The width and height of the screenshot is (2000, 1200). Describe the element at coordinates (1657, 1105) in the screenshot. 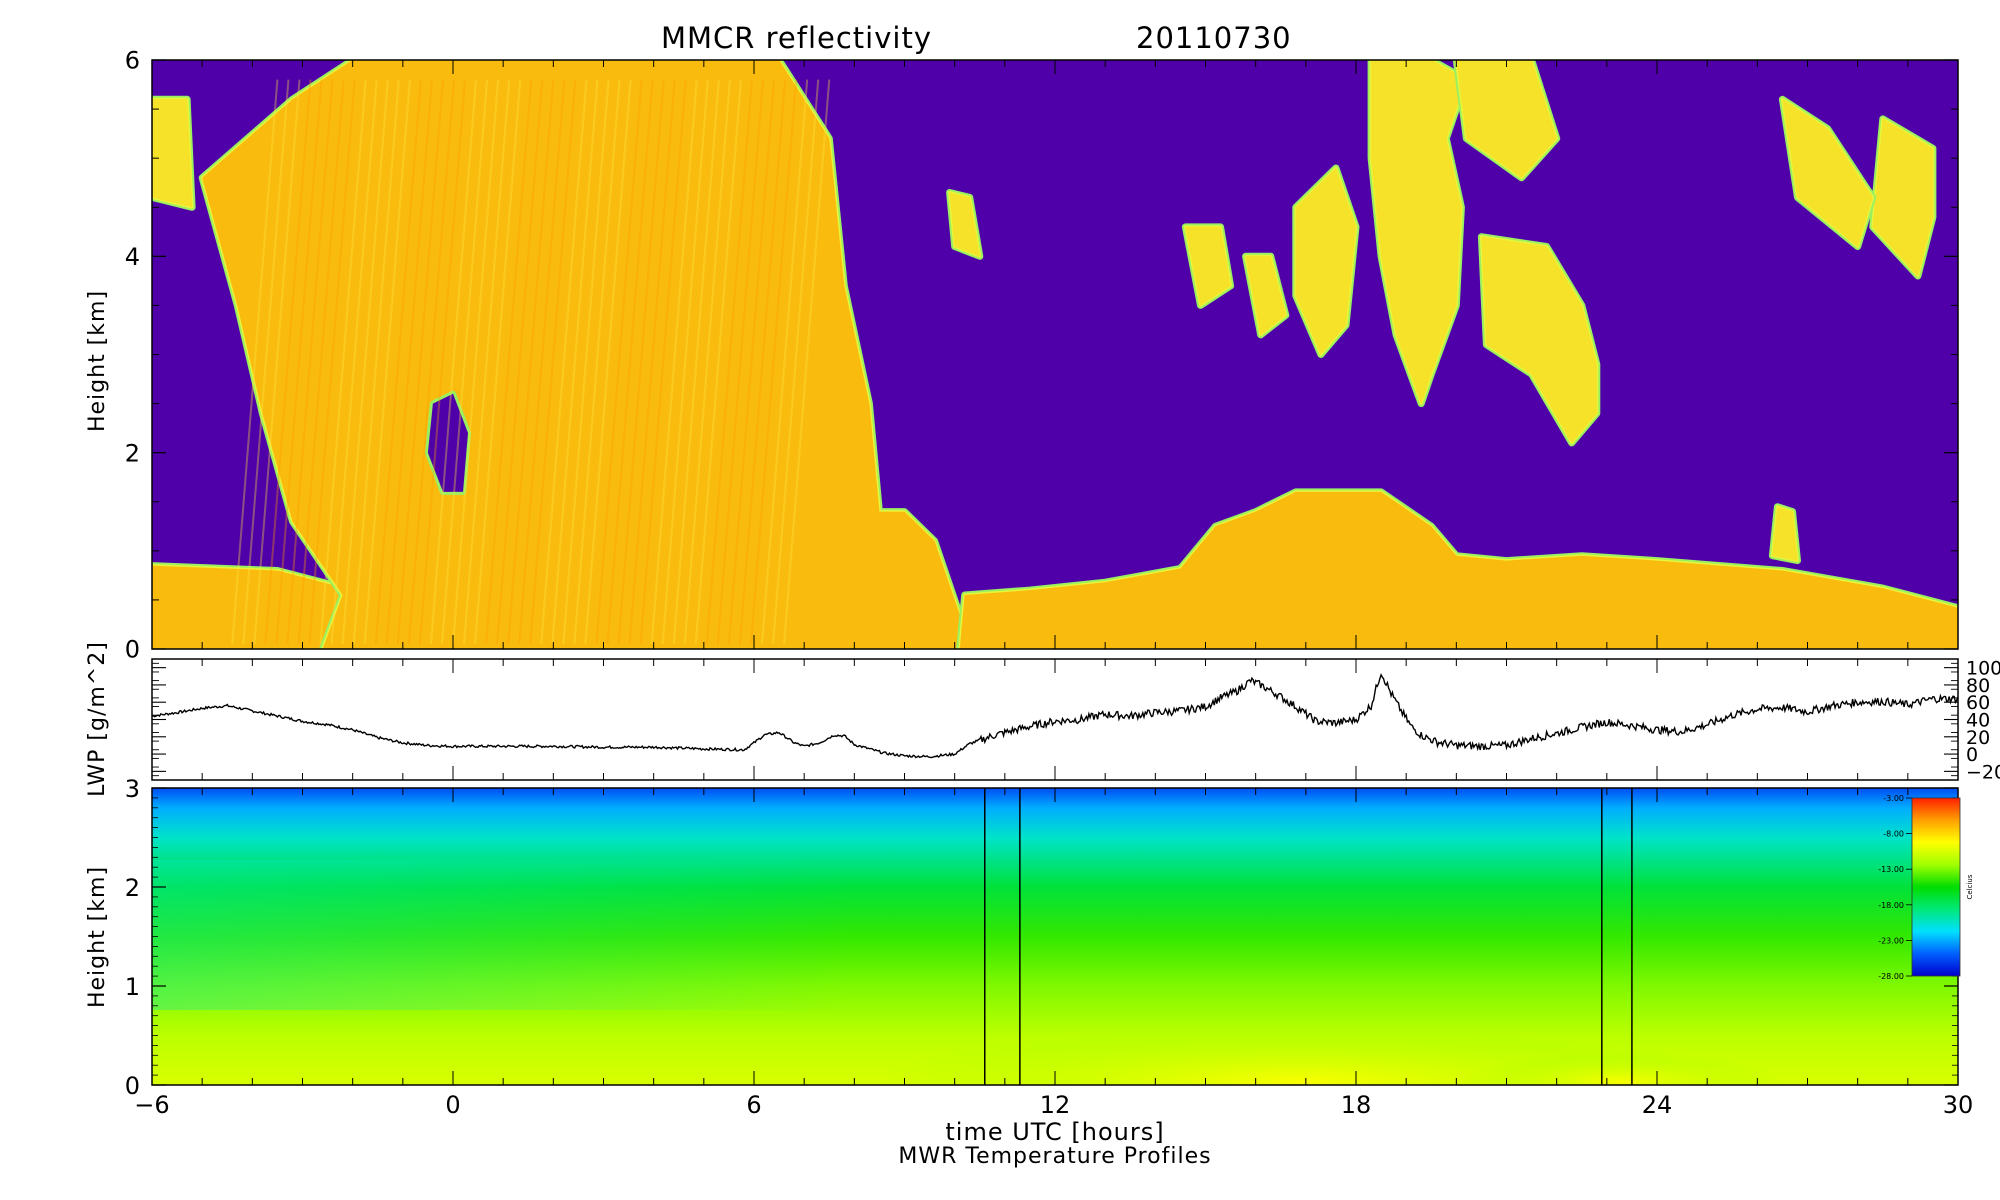

I see `x-tick-label: 24` at that location.